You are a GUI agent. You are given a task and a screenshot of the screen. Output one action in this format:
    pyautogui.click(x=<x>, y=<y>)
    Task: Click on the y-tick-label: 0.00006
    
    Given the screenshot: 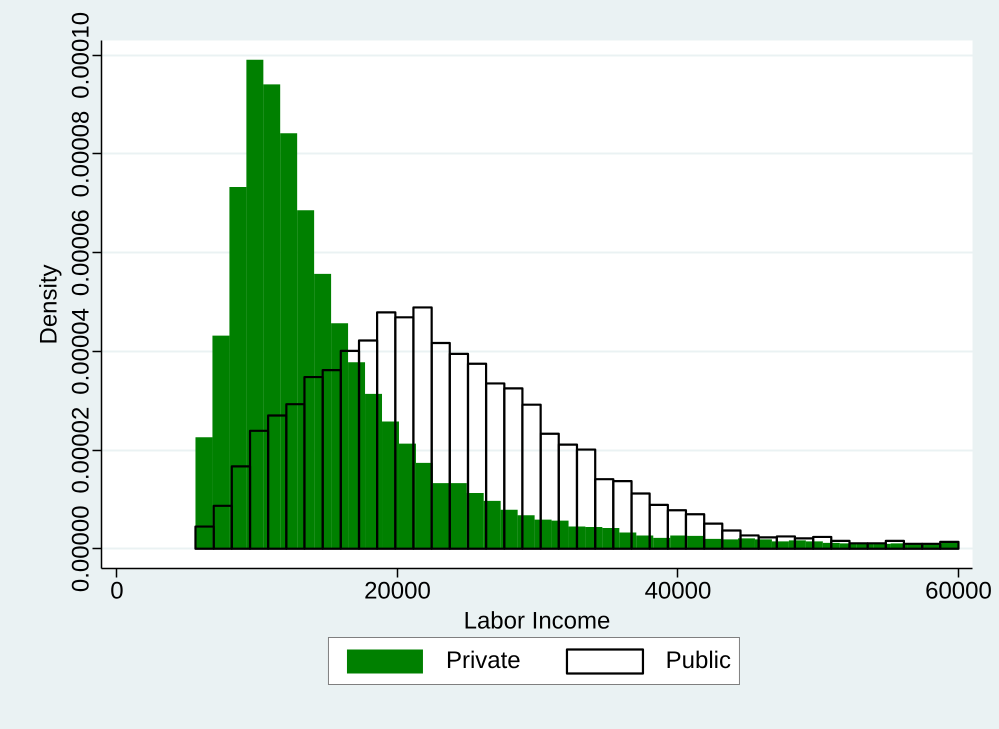 What is the action you would take?
    pyautogui.click(x=81, y=252)
    